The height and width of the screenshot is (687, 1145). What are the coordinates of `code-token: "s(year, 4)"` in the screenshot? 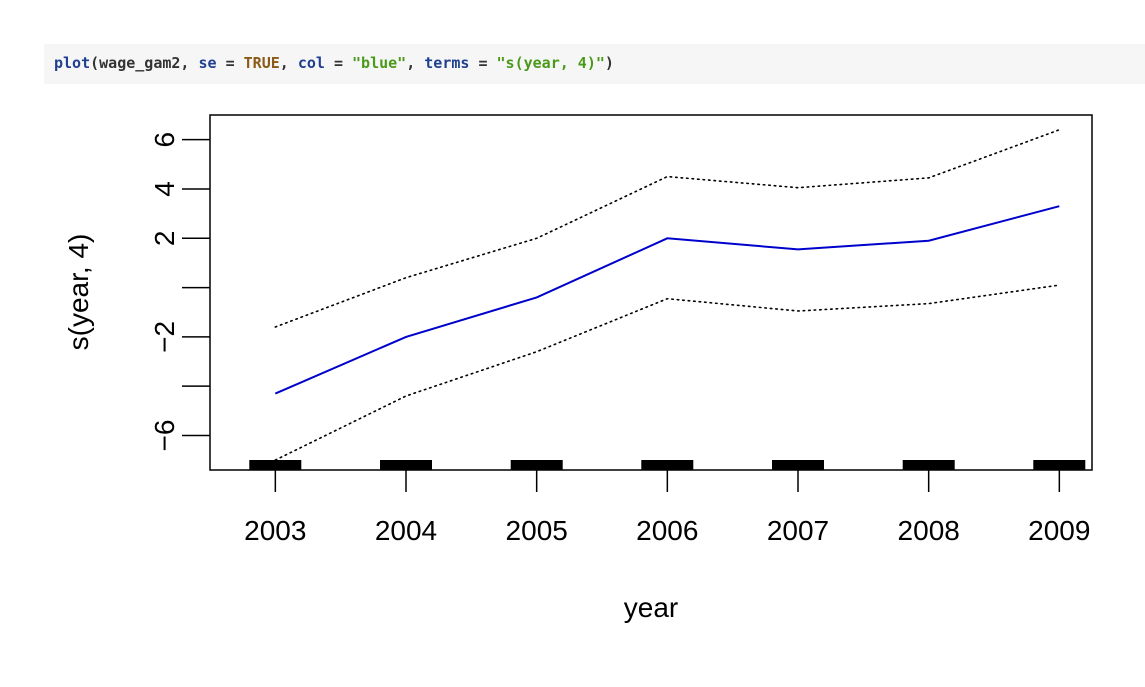 It's located at (550, 63).